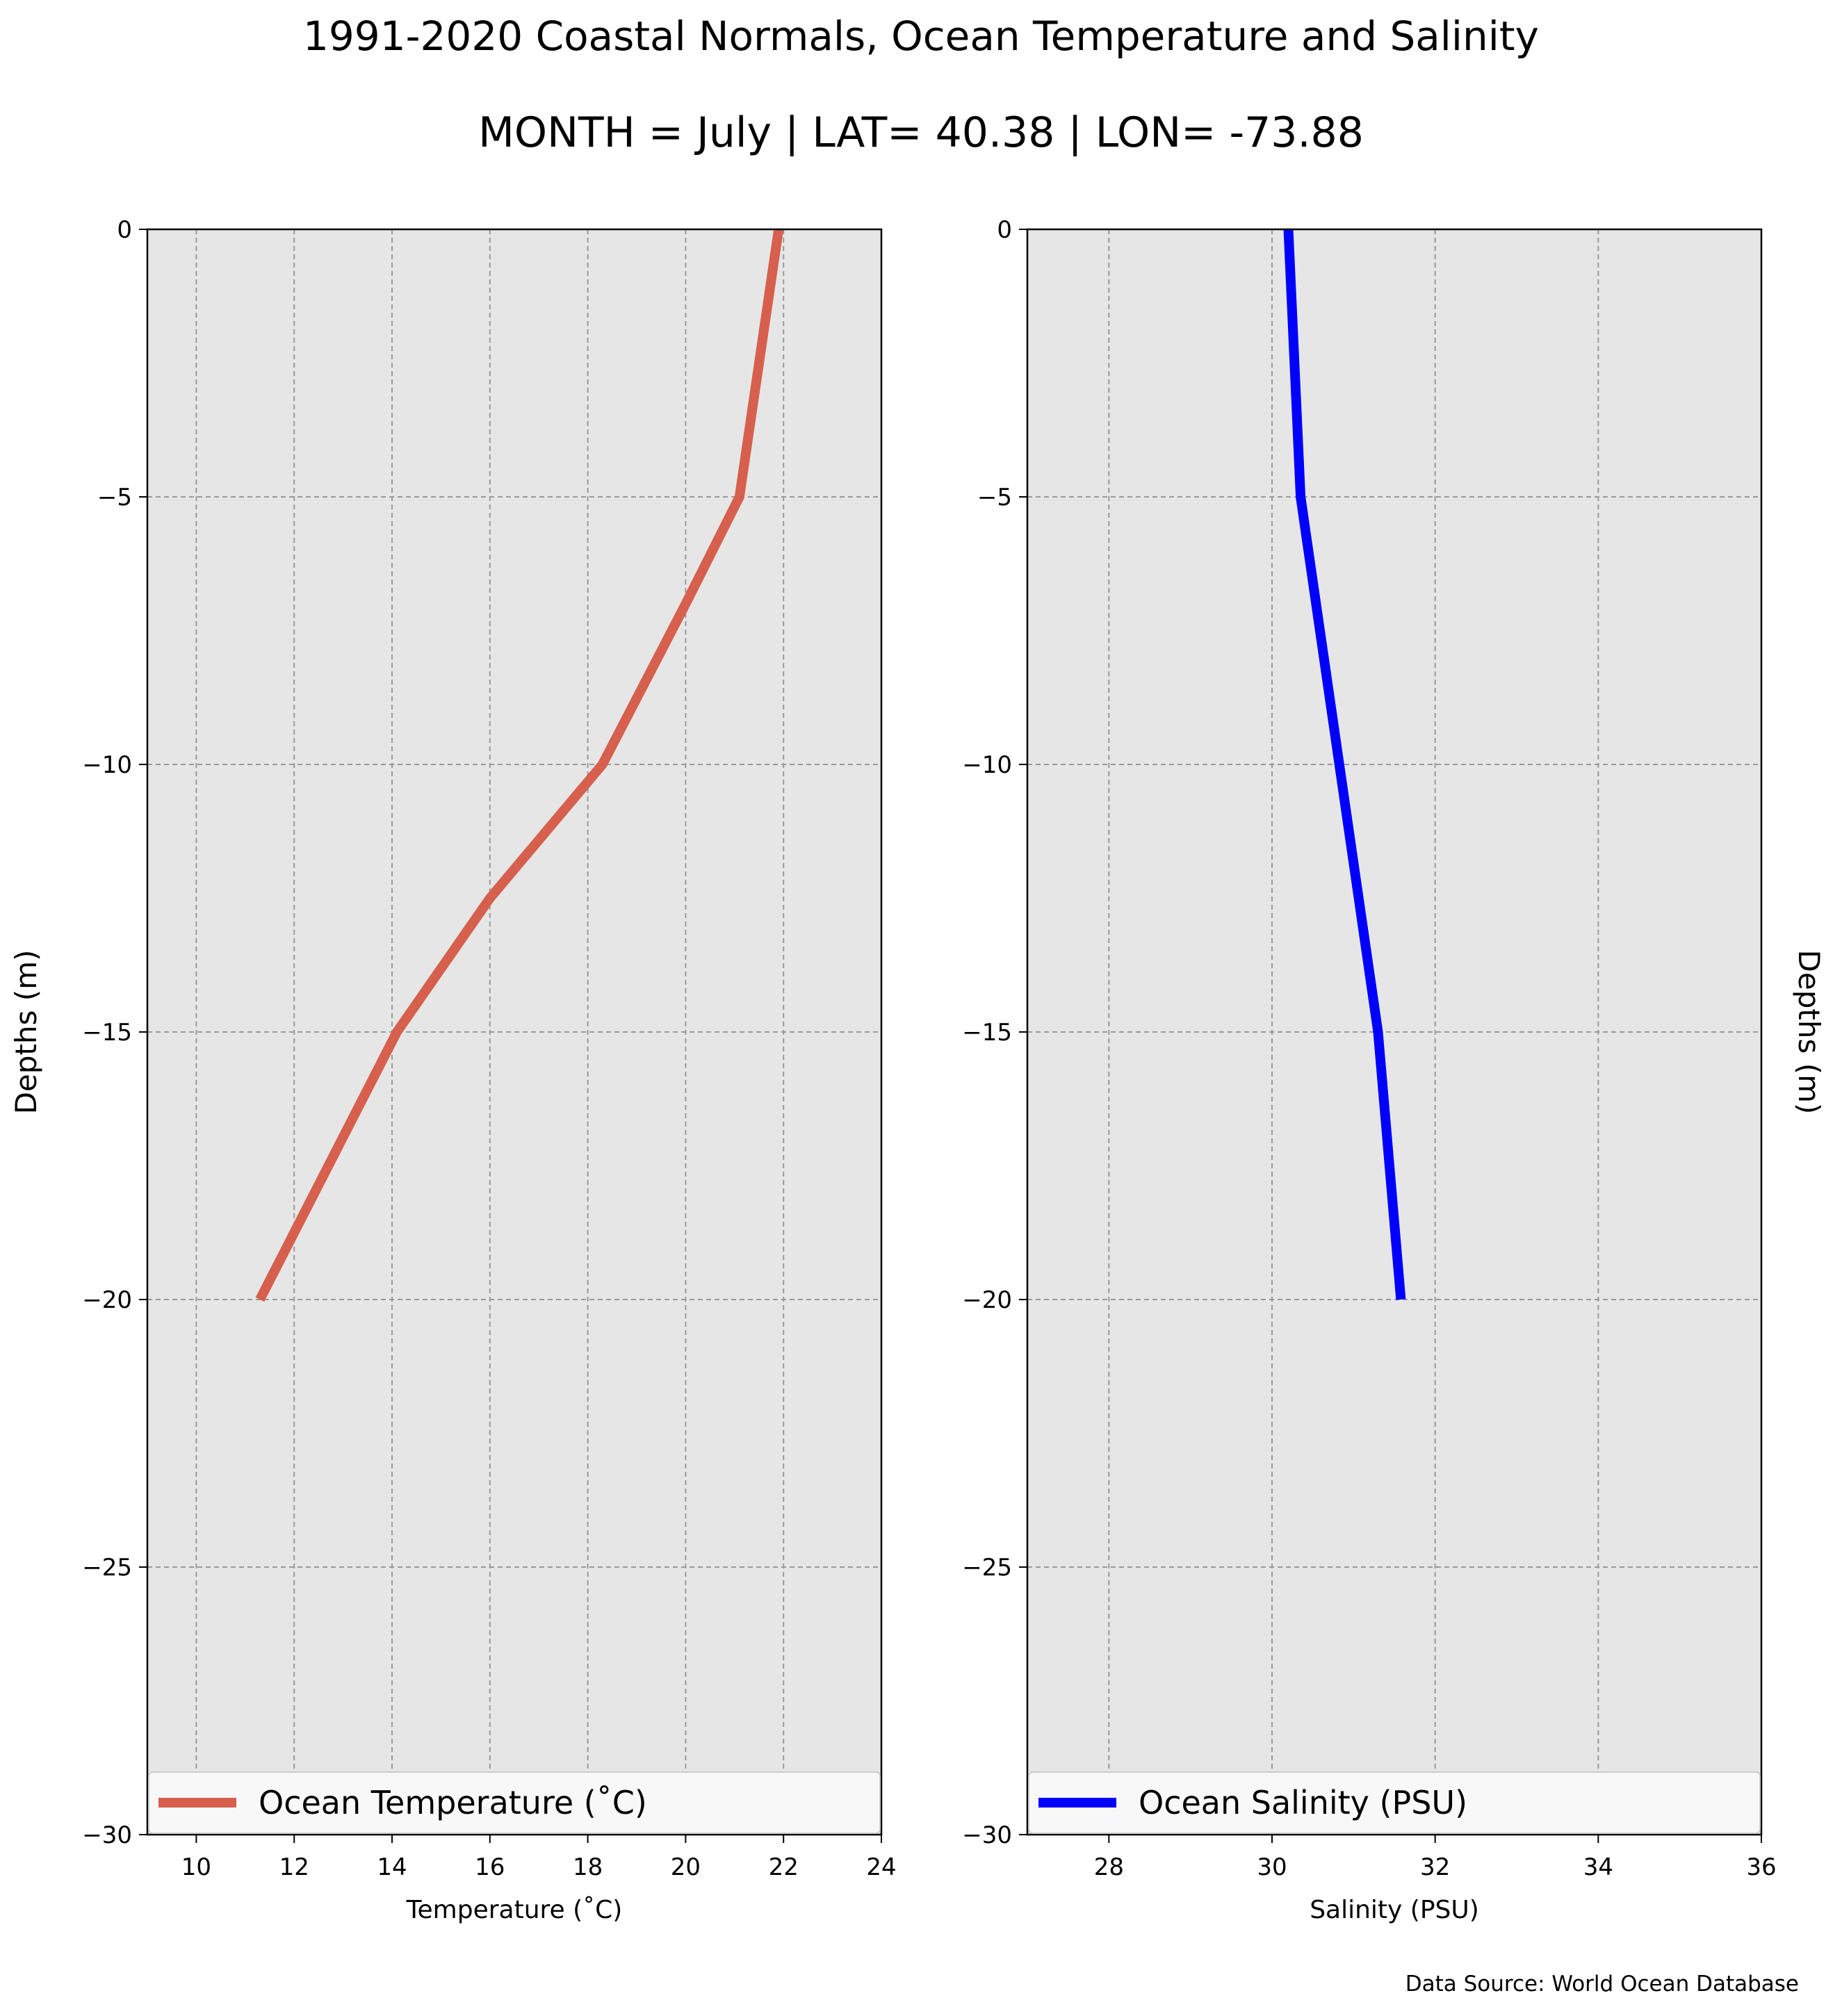 The height and width of the screenshot is (2016, 1842). What do you see at coordinates (588, 1867) in the screenshot?
I see `x-tick-label: 18` at bounding box center [588, 1867].